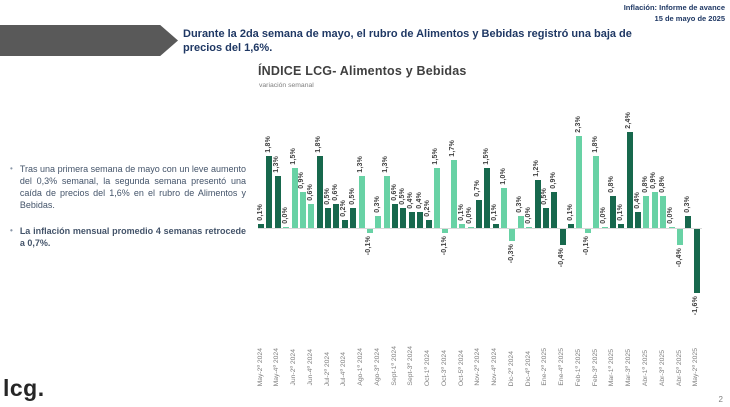 This screenshot has width=730, height=407. Describe the element at coordinates (478, 367) in the screenshot. I see `x-axis-tick-label: Nov-2ª 2024` at that location.